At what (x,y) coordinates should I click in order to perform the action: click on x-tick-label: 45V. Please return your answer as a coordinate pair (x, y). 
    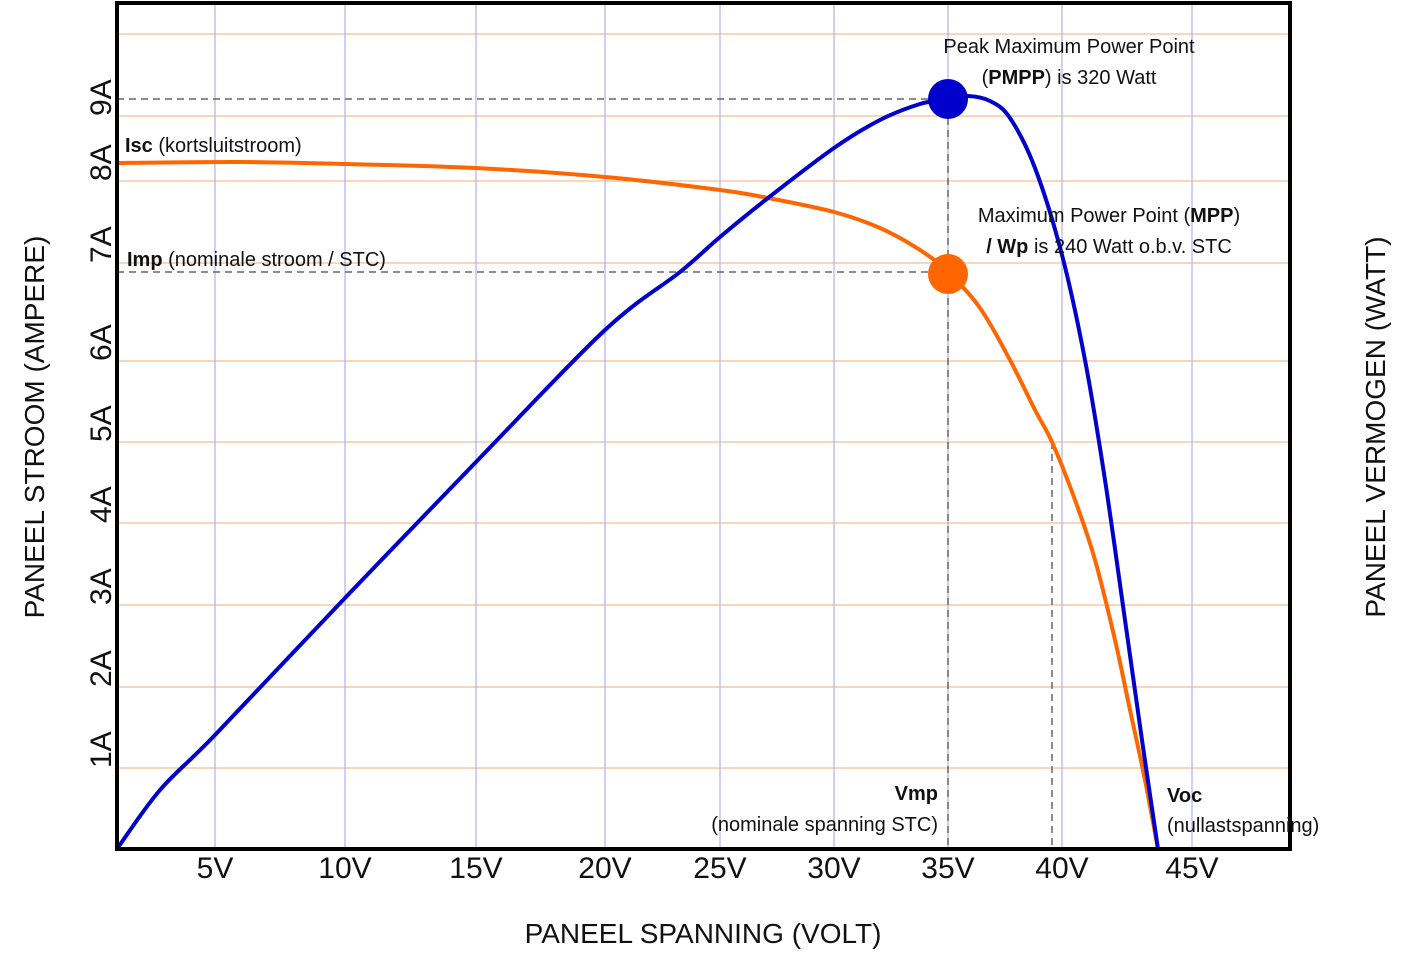
    Looking at the image, I should click on (1191, 868).